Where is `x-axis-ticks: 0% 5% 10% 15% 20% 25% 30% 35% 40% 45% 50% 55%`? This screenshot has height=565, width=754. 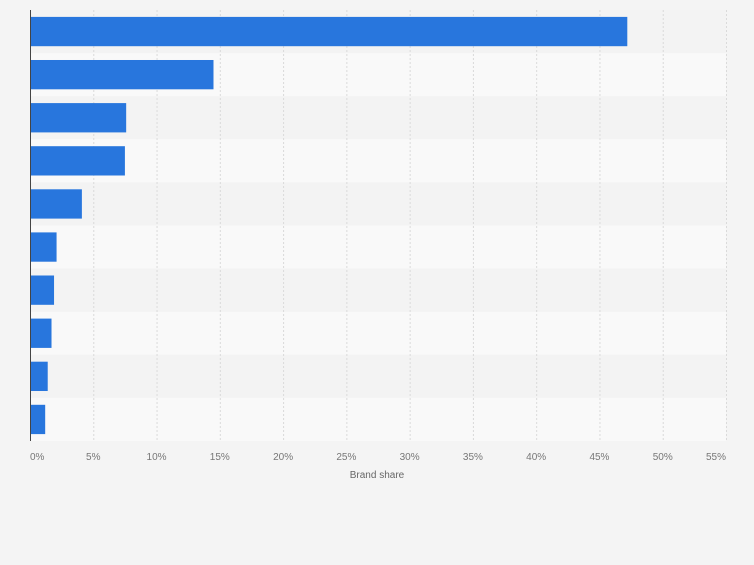
x-axis-ticks: 0% 5% 10% 15% 20% 25% 30% 35% 40% 45% 50% 55% is located at coordinates (378, 457).